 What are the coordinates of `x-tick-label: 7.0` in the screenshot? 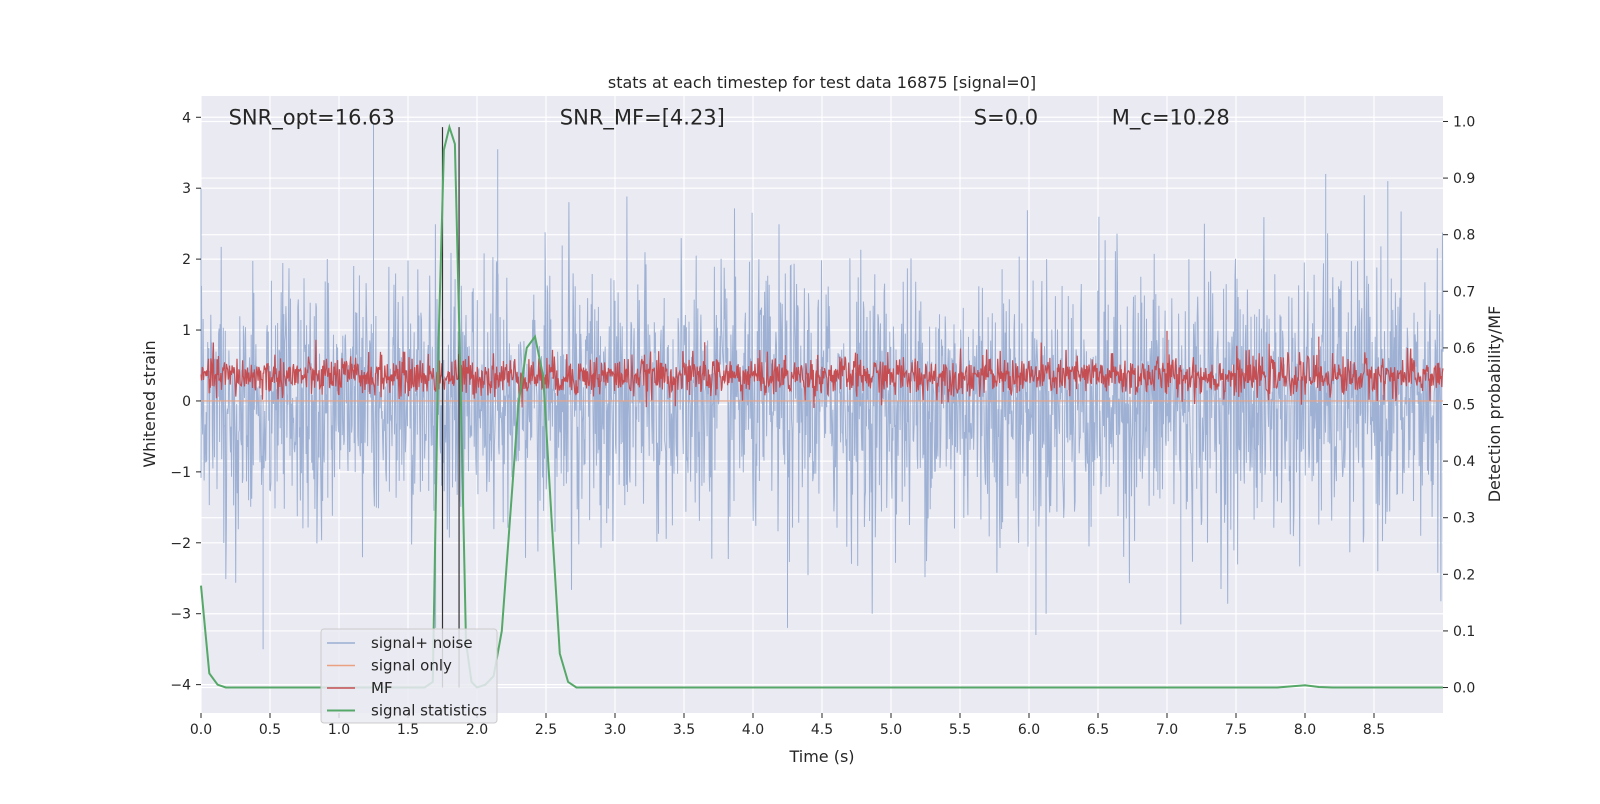 It's located at (1167, 730).